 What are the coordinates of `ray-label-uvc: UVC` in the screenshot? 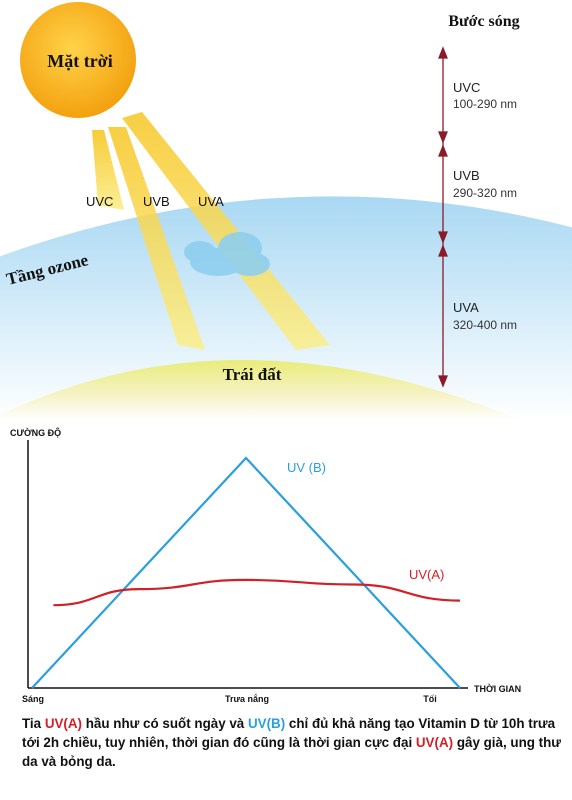 It's located at (99, 201).